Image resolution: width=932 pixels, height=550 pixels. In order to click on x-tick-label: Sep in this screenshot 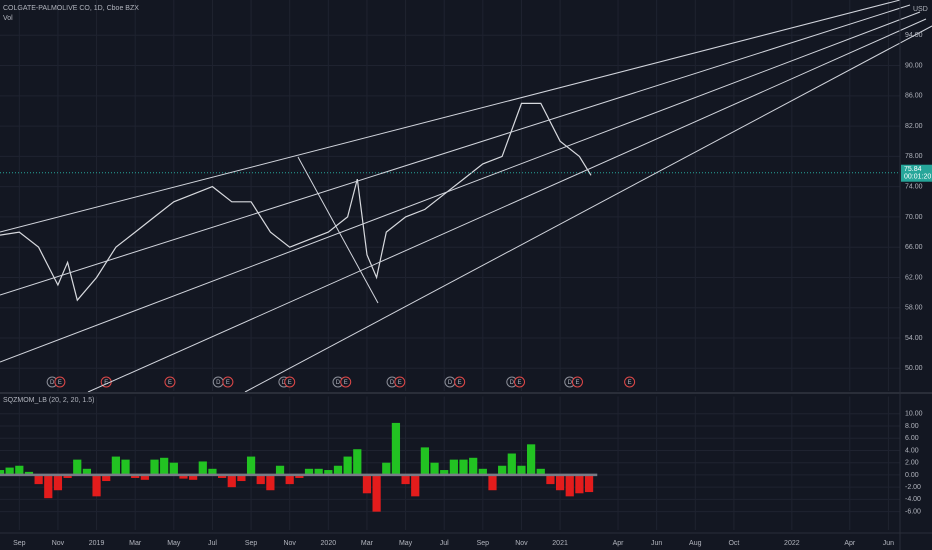, I will do `click(19, 543)`.